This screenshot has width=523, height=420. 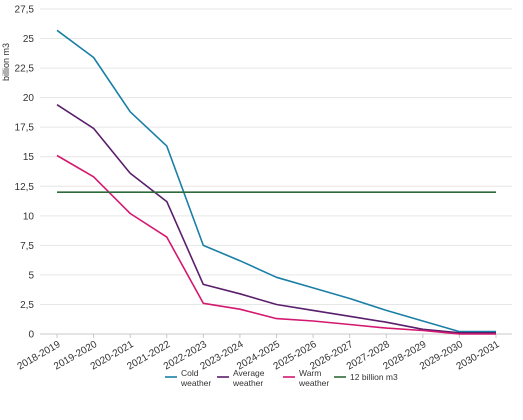 What do you see at coordinates (31, 335) in the screenshot?
I see `y-tick-label: 0` at bounding box center [31, 335].